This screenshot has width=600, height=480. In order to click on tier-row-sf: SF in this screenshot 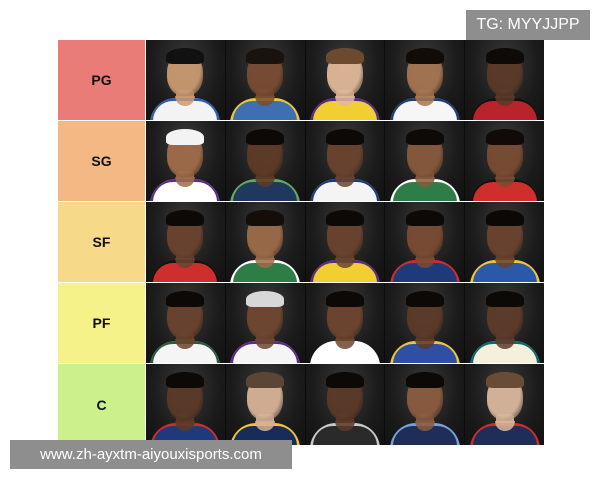, I will do `click(301, 242)`.